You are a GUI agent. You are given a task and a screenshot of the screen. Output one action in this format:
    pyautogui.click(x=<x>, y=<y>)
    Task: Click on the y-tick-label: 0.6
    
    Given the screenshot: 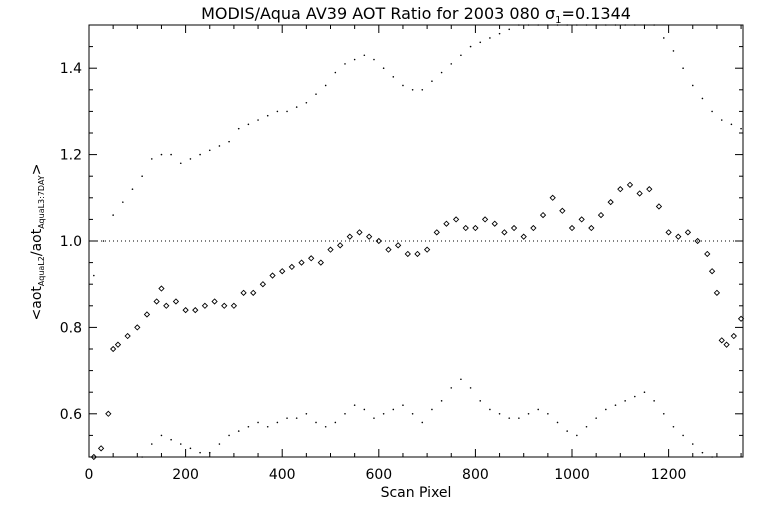 What is the action you would take?
    pyautogui.click(x=71, y=415)
    